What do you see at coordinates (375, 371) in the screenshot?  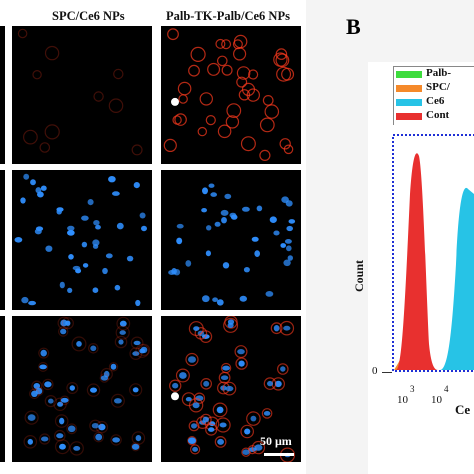 I see `y-axis-zero: 0` at bounding box center [375, 371].